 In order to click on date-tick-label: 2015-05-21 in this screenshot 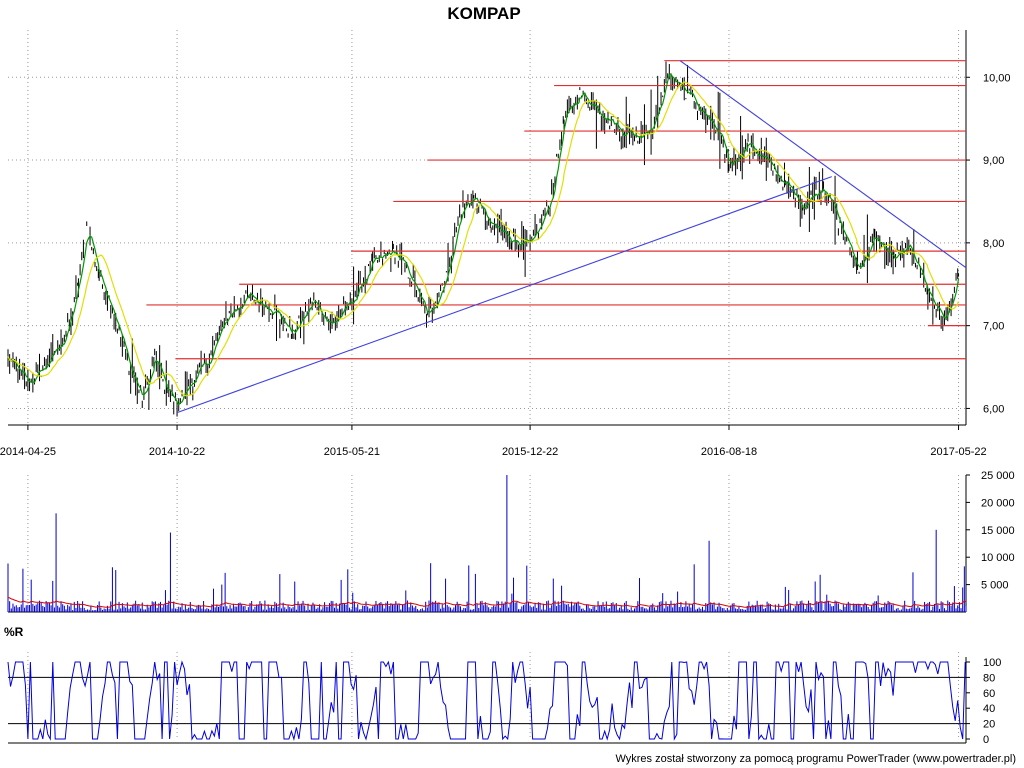, I will do `click(352, 452)`.